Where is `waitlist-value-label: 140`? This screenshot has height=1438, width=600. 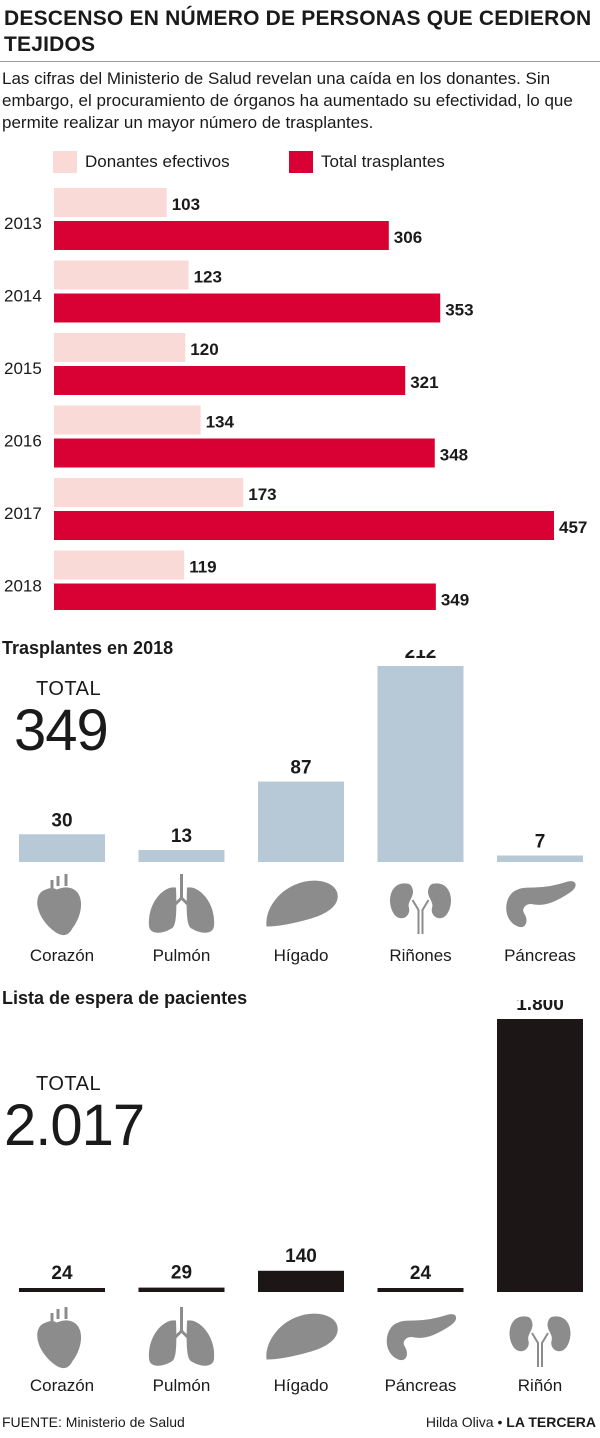
waitlist-value-label: 140 is located at coordinates (301, 1256).